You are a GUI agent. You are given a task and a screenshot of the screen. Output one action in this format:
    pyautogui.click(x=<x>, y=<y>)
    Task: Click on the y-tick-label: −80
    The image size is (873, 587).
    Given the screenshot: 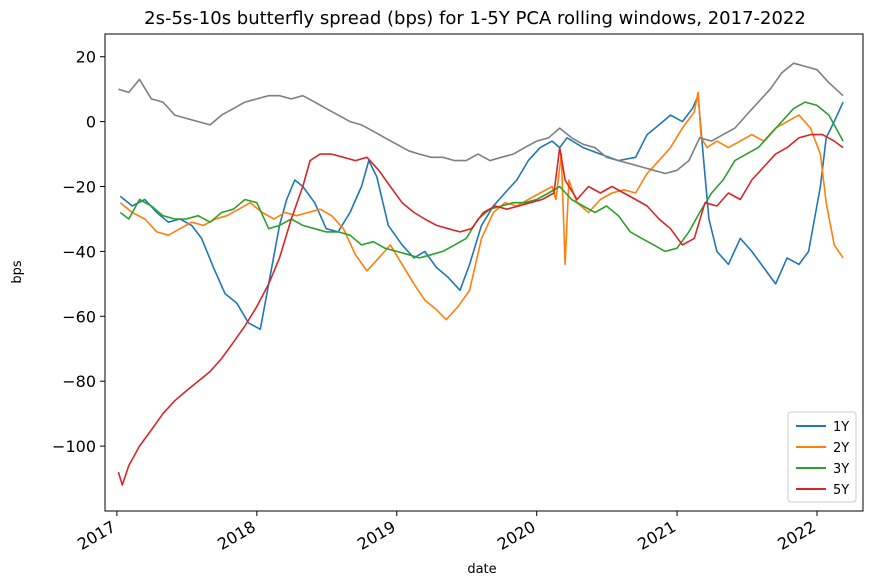 What is the action you would take?
    pyautogui.click(x=79, y=381)
    